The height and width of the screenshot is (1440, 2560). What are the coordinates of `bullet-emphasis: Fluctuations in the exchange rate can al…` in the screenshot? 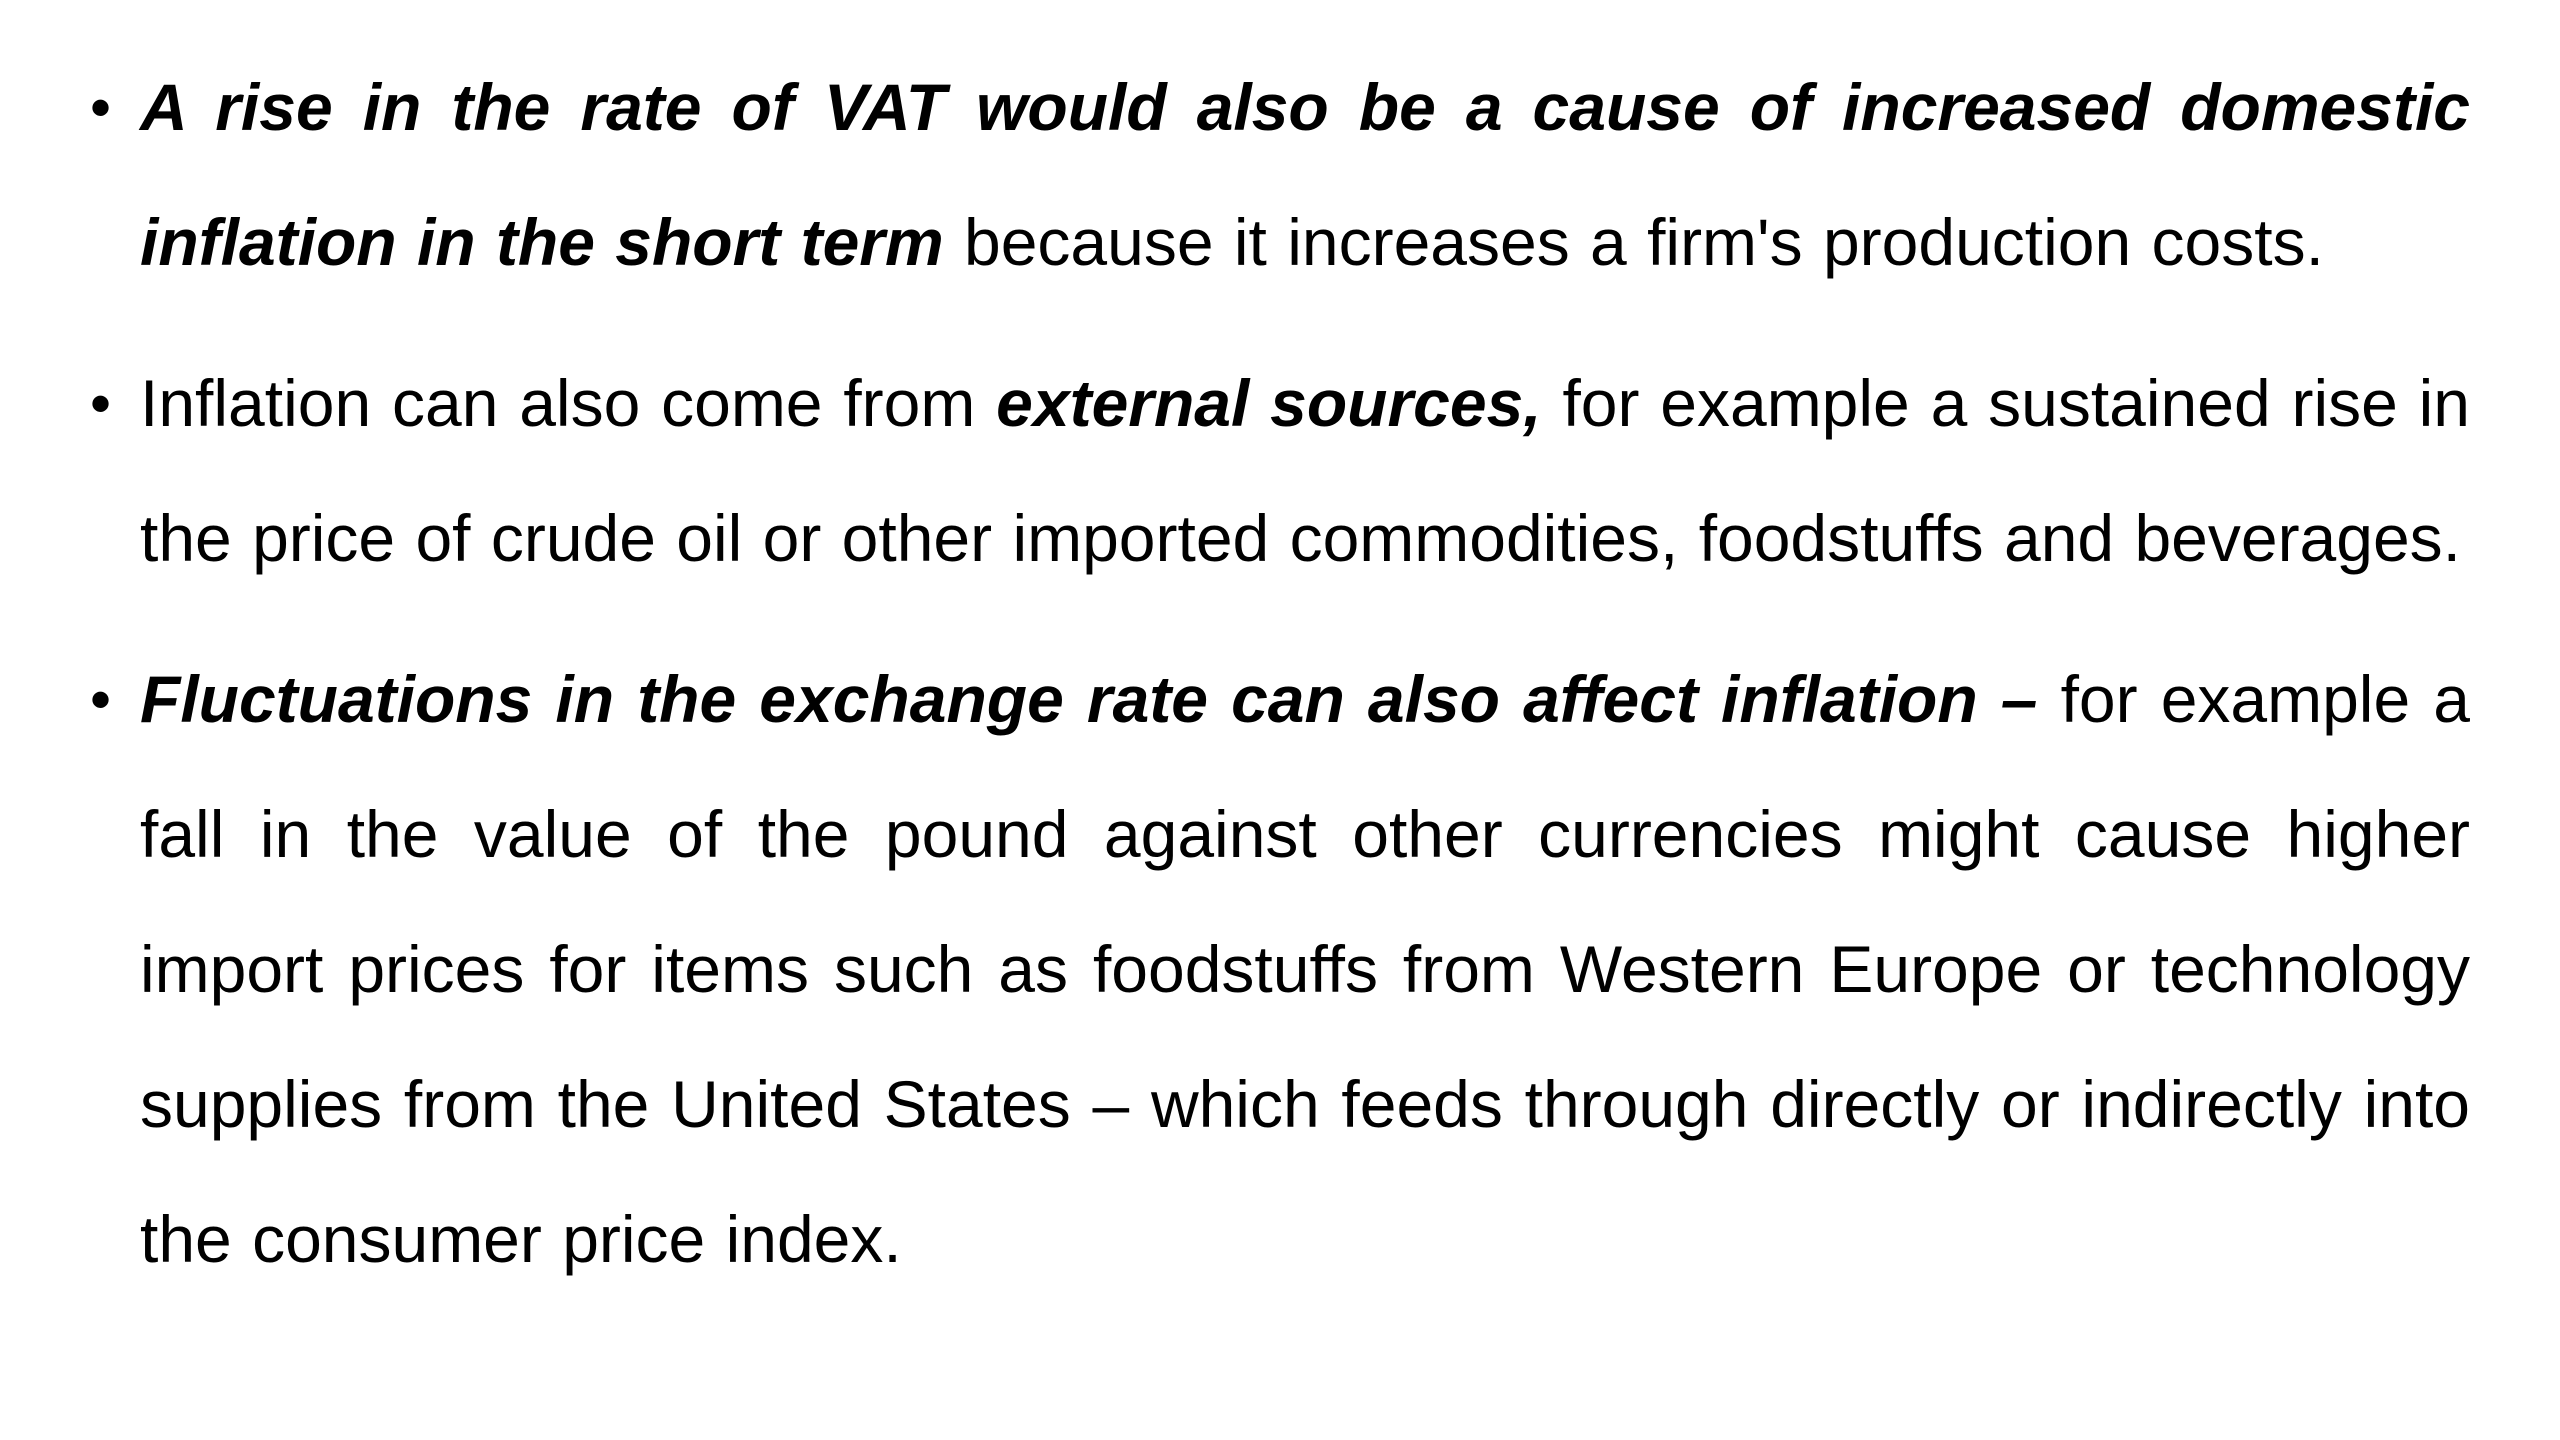 It's located at (1089, 699).